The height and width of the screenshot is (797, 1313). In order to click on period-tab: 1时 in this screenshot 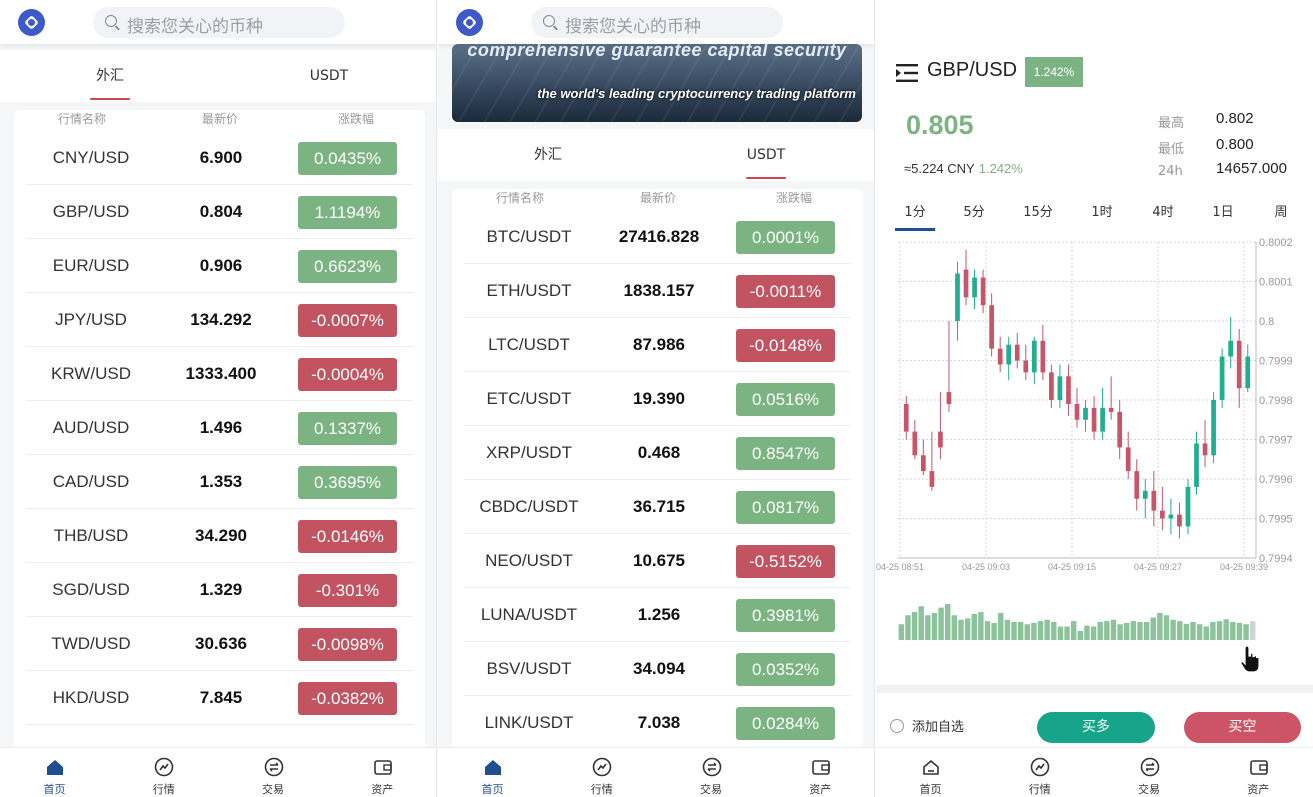, I will do `click(1102, 212)`.